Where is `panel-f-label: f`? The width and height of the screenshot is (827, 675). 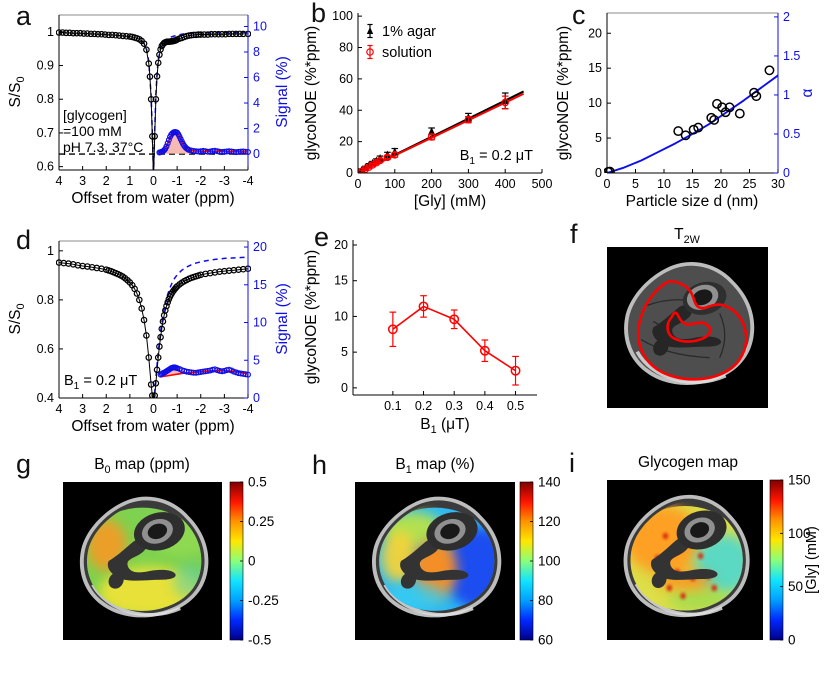
panel-f-label: f is located at coordinates (574, 234).